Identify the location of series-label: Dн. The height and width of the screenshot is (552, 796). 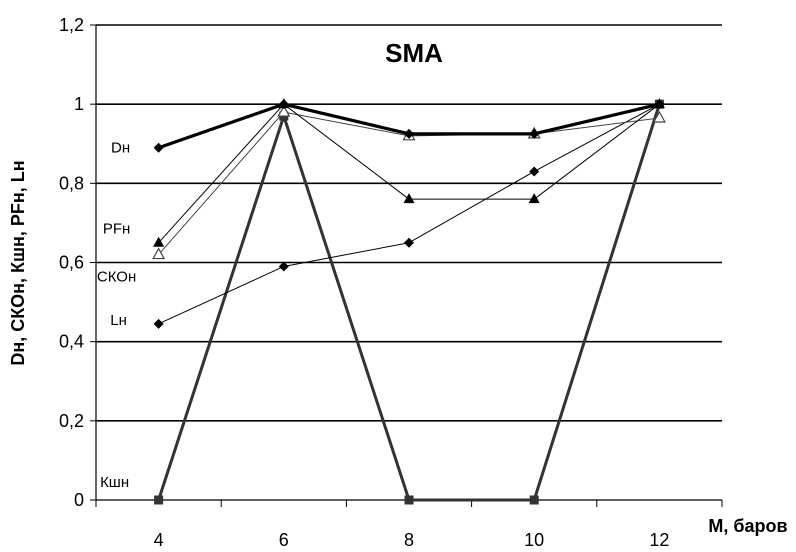
(120, 148).